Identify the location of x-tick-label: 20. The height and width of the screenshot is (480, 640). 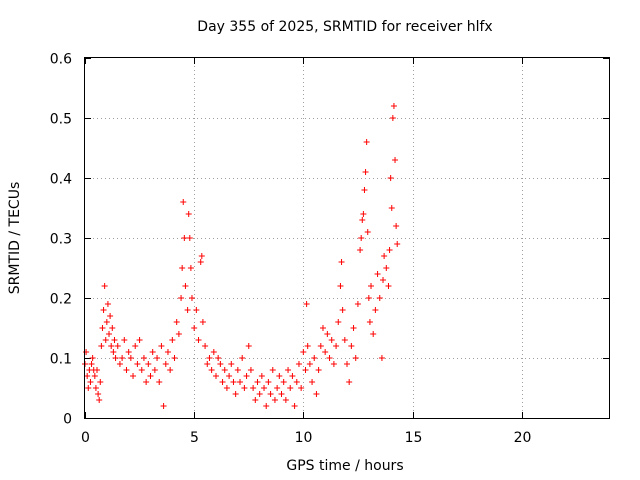
(523, 438).